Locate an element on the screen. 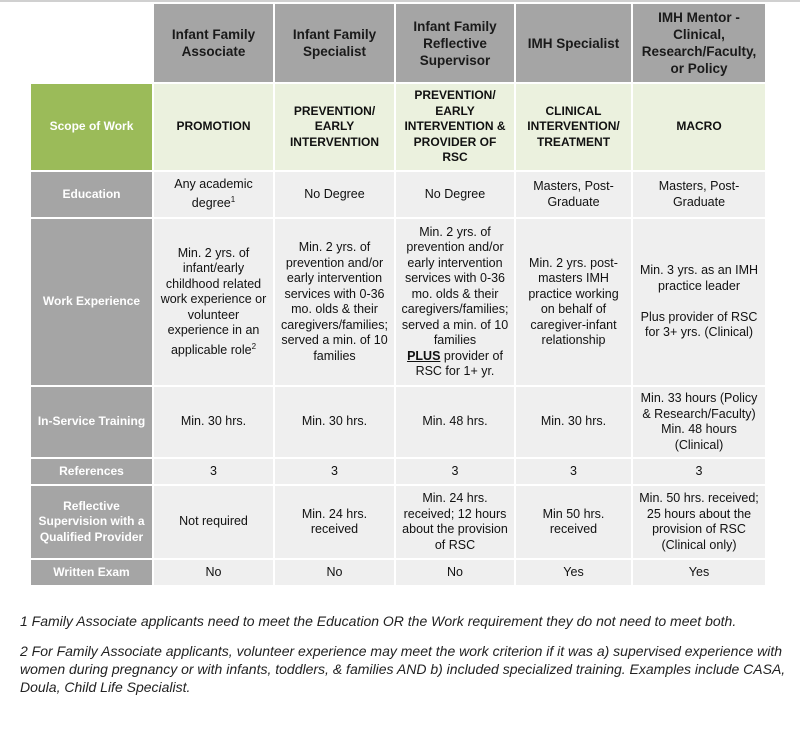 This screenshot has height=729, width=800. corner-cell is located at coordinates (91, 43).